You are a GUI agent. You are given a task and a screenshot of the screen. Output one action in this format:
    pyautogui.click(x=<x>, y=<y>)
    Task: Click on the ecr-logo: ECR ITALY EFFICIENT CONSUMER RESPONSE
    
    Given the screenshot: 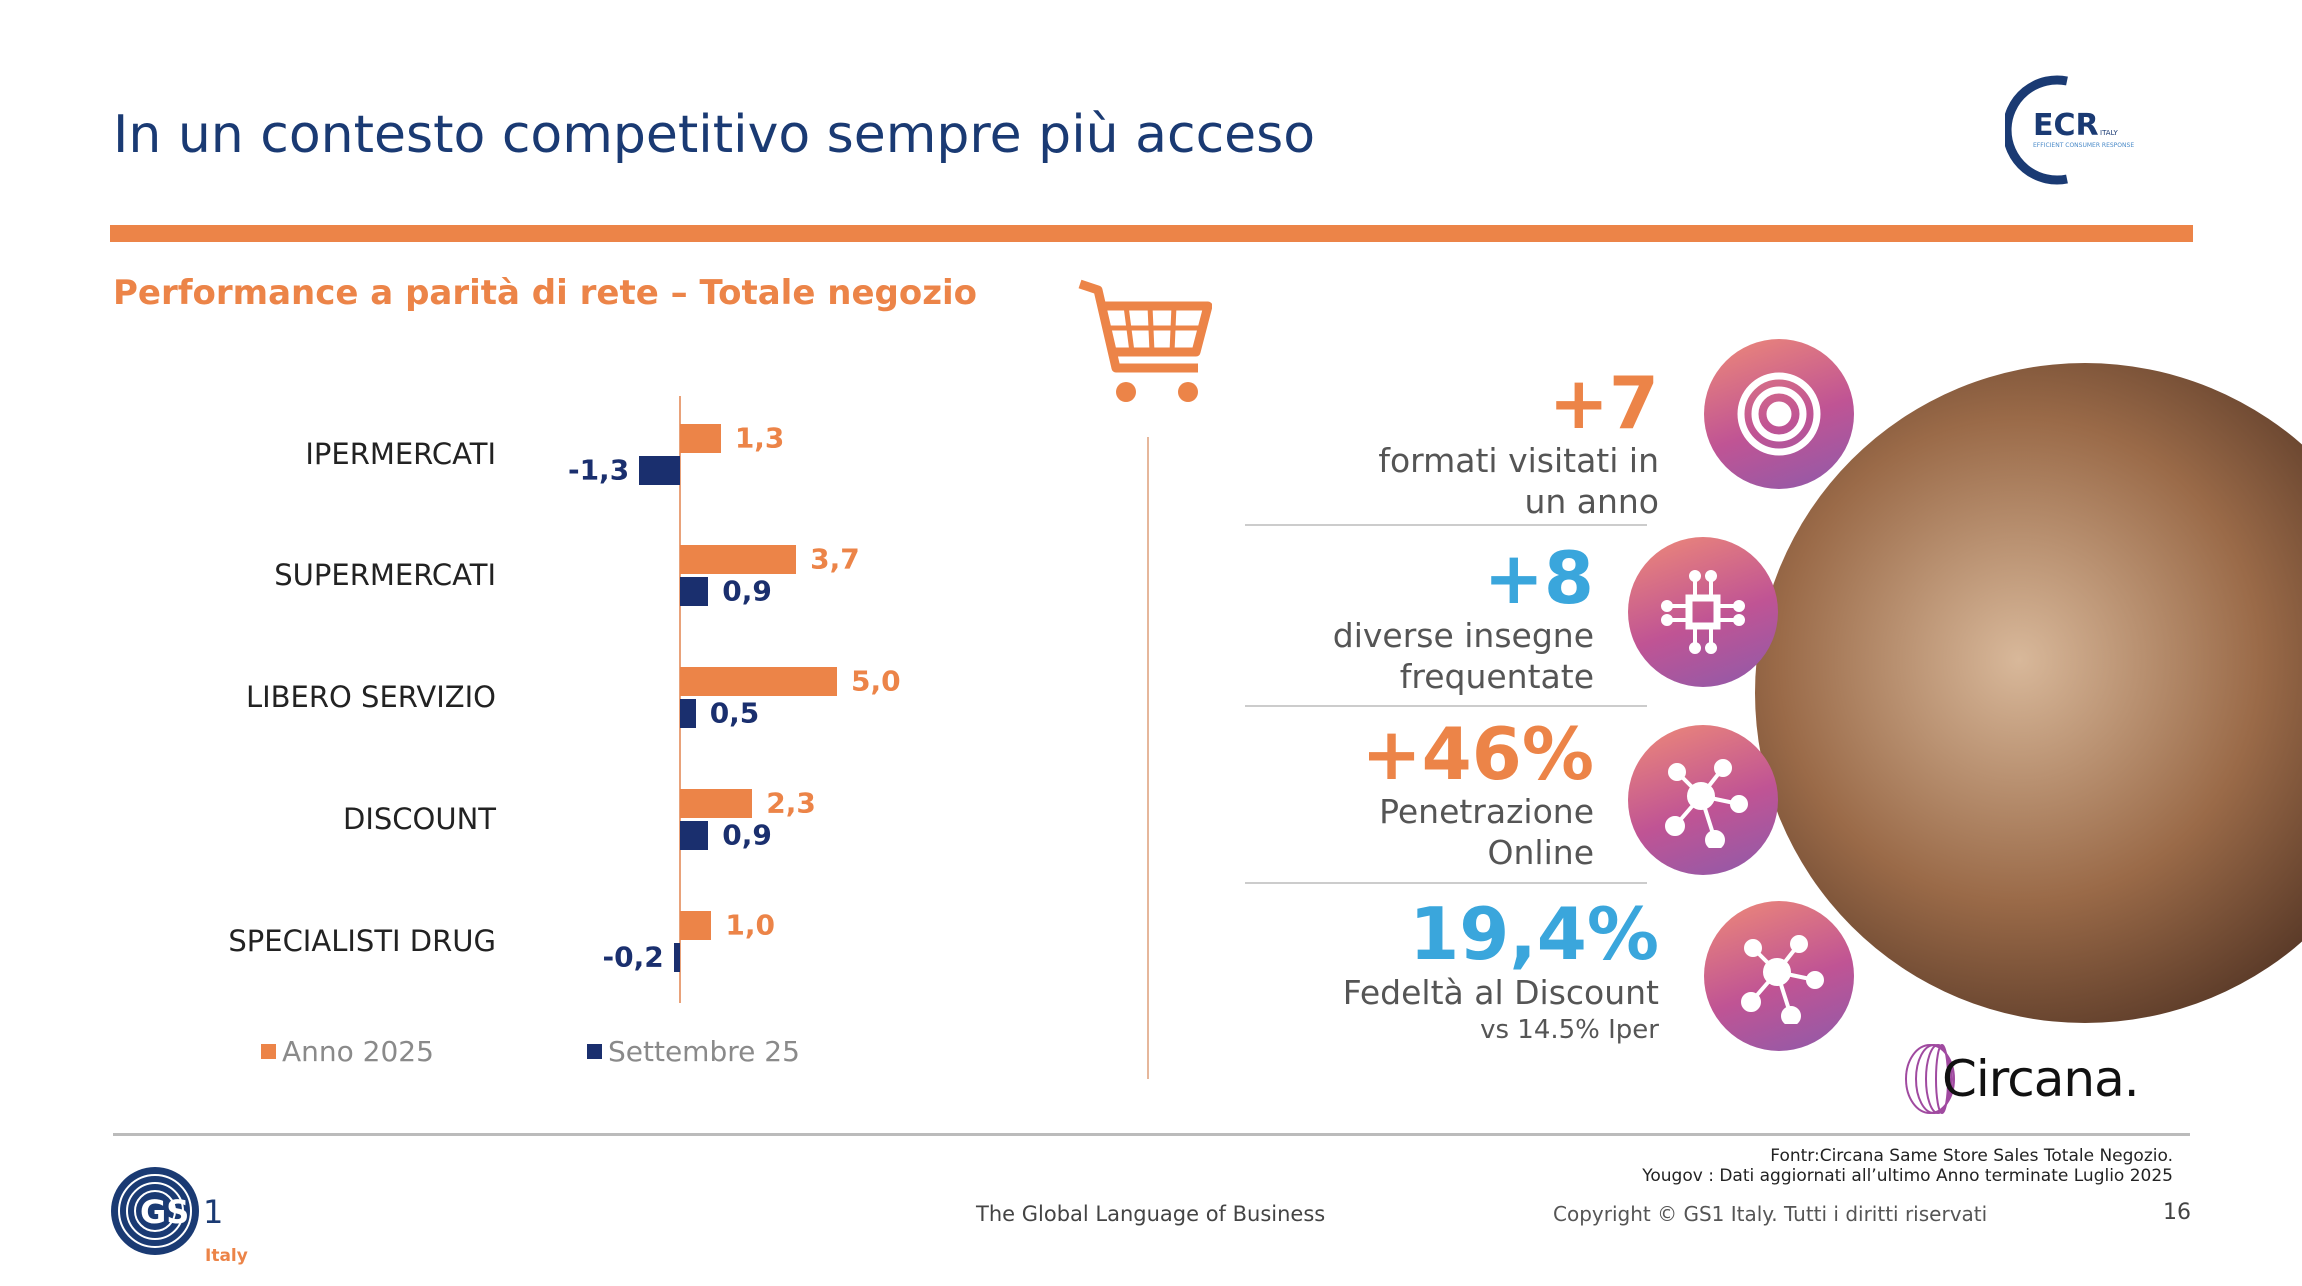 What is the action you would take?
    pyautogui.click(x=2088, y=130)
    